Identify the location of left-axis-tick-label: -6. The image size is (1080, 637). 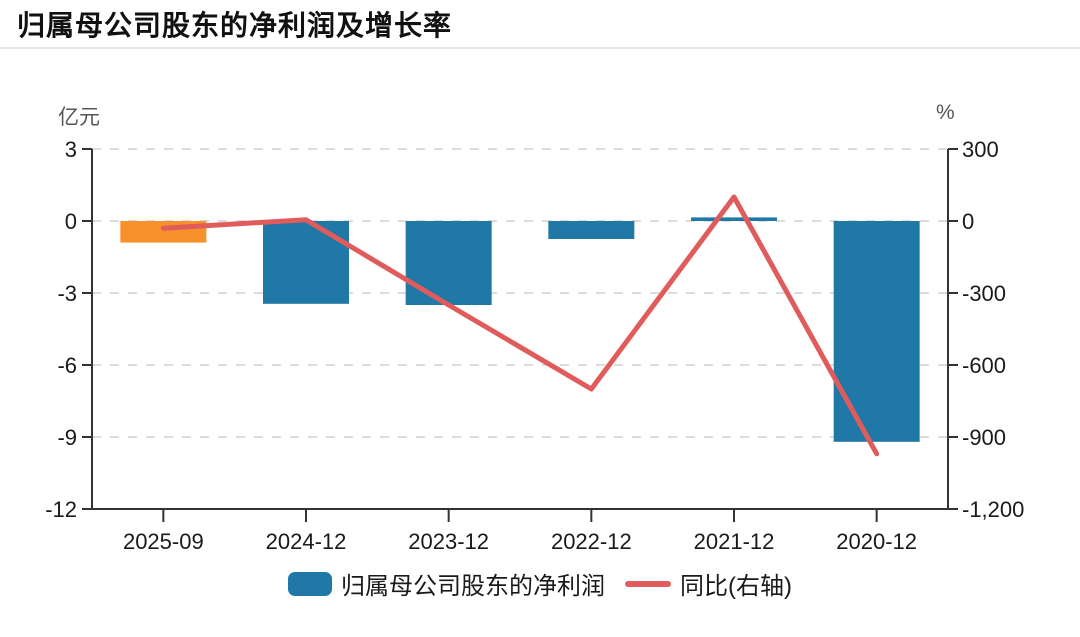
(67, 365).